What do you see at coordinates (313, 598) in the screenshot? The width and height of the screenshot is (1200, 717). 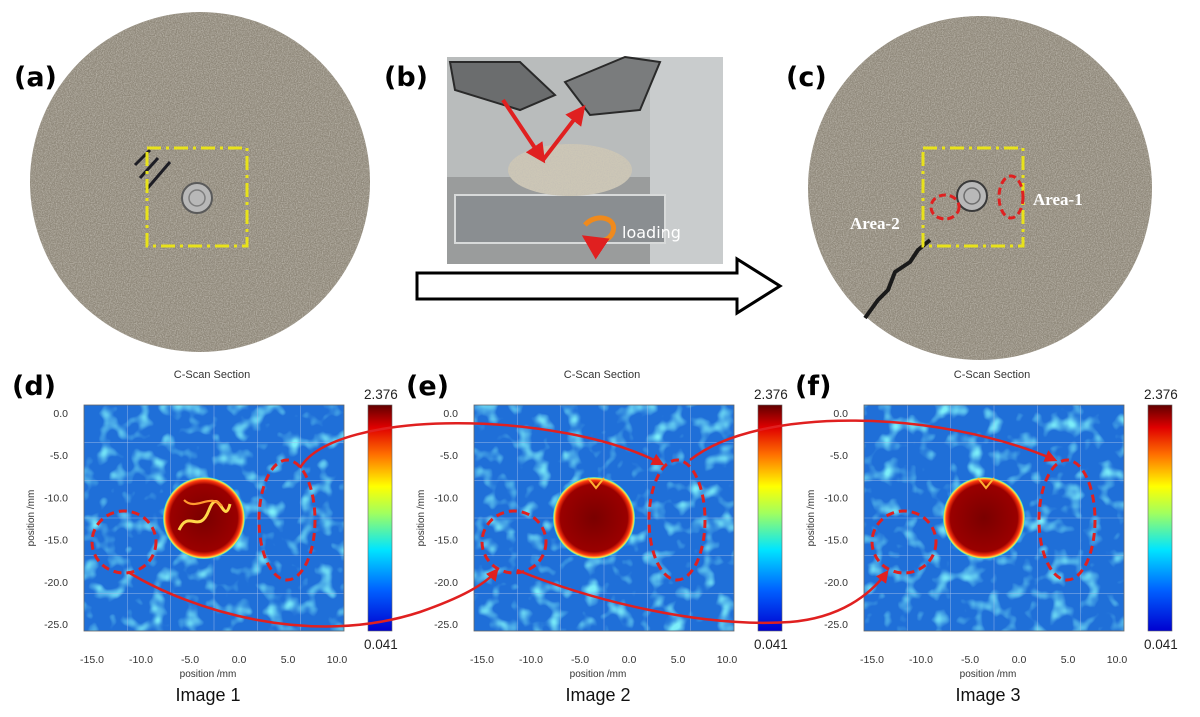 I see `area-2-arrow-d-to-e` at bounding box center [313, 598].